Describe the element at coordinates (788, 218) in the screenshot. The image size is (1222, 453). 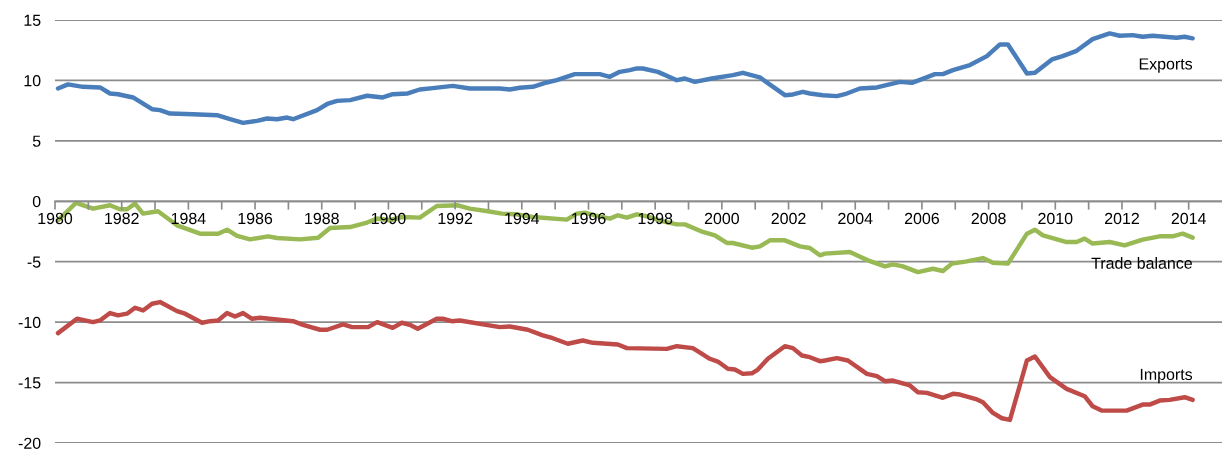
I see `x-tick-label: 2002` at that location.